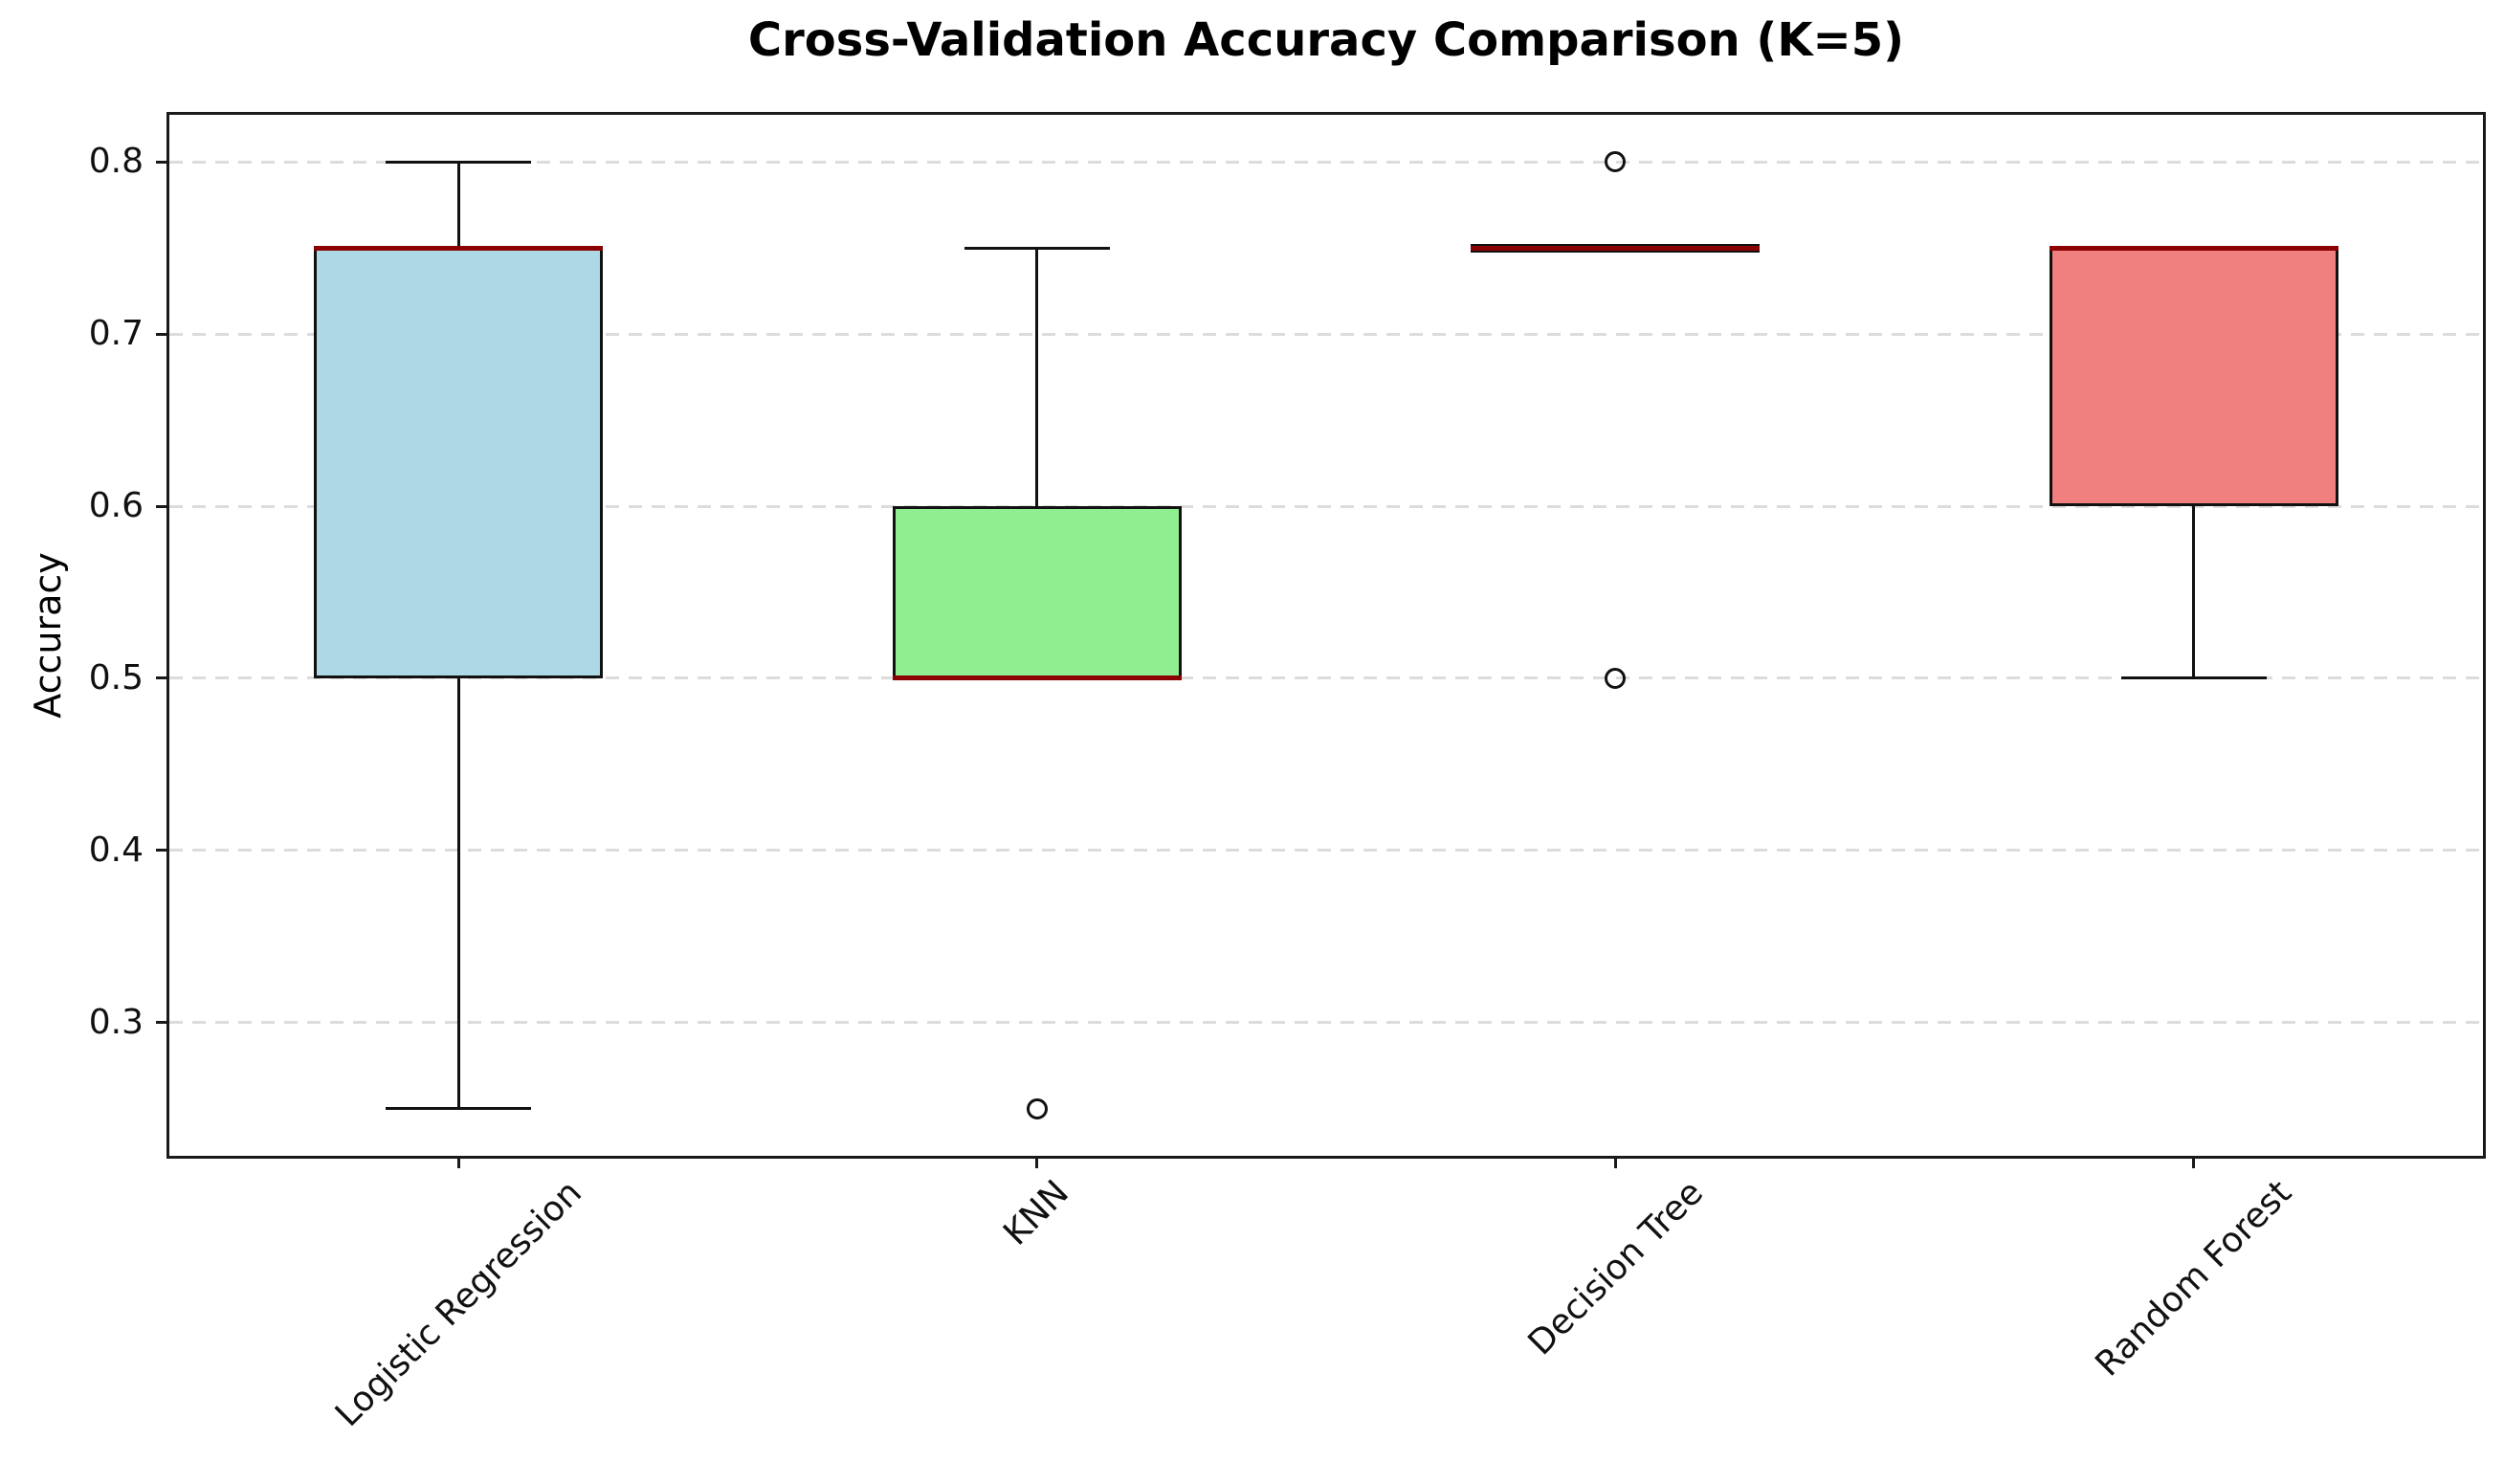 This screenshot has width=2504, height=1484. I want to click on x-tick-label: Logistic Regression, so click(458, 1304).